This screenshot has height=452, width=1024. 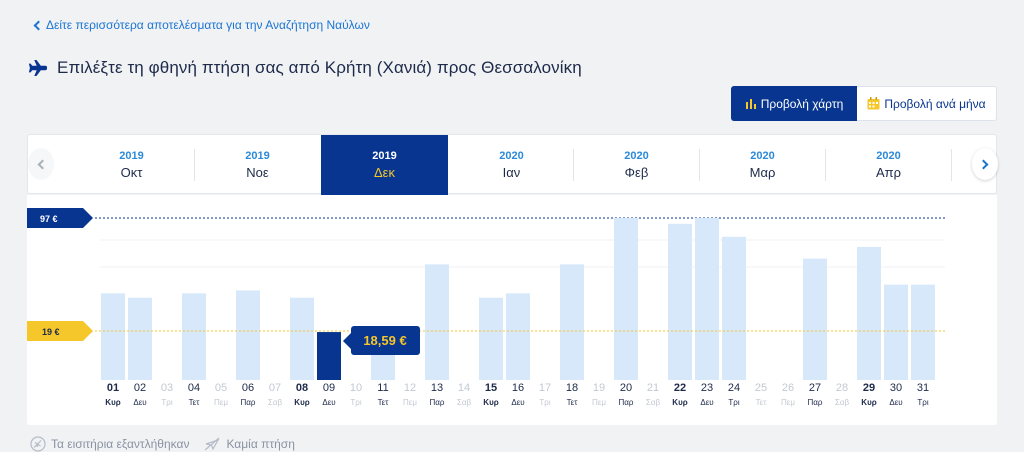 I want to click on max-price-label: 97 €, so click(x=49, y=219).